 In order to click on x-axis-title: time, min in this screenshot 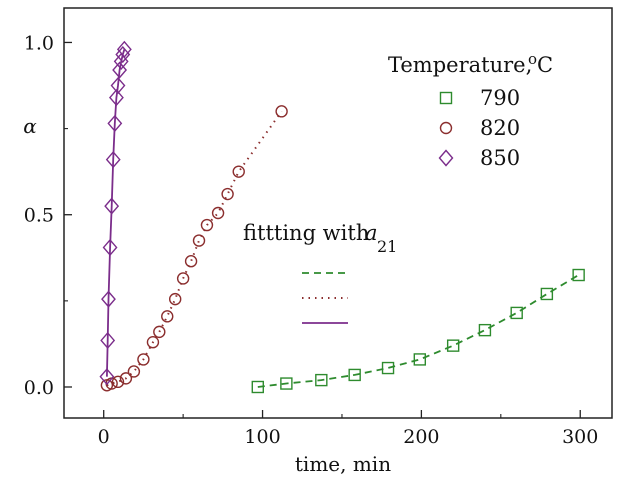, I will do `click(343, 464)`.